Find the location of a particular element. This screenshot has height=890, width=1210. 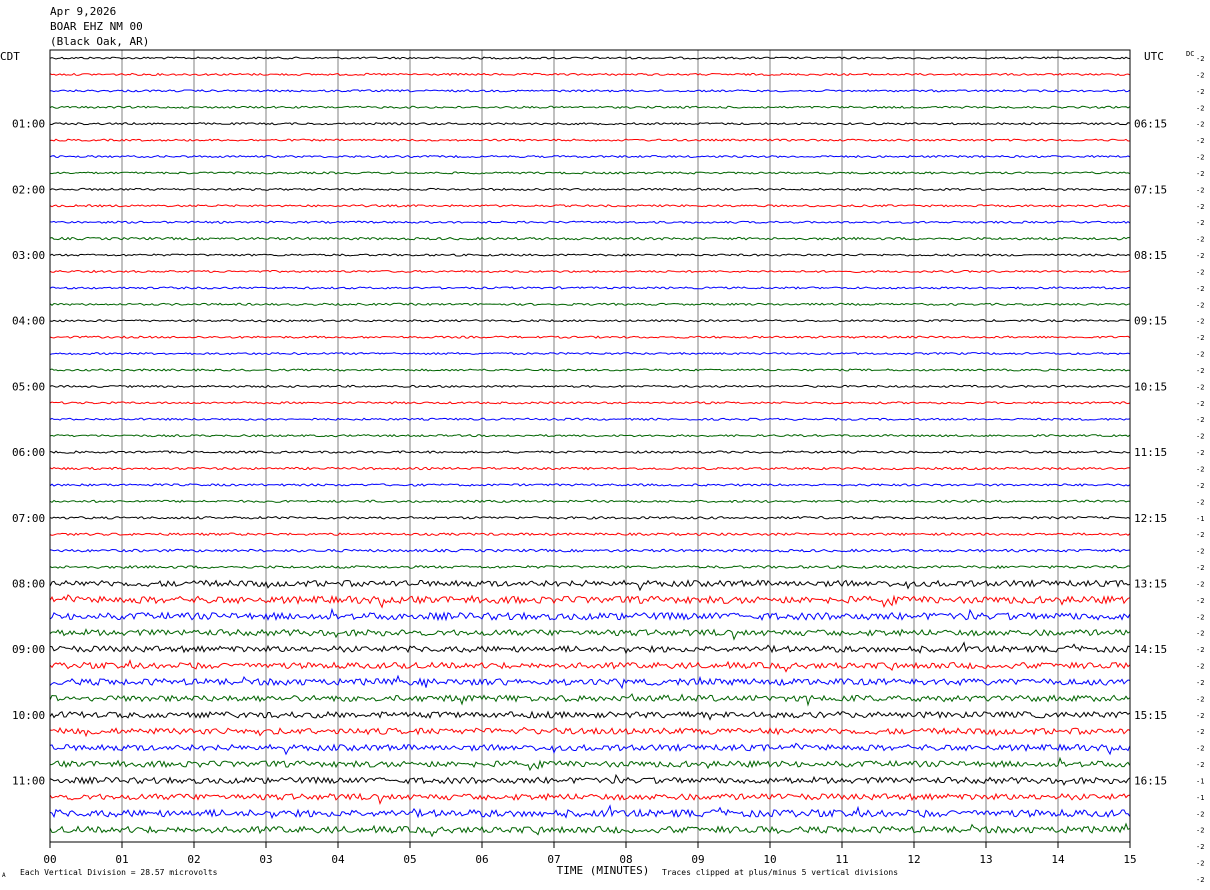

hour-label-cdt: 10:00 is located at coordinates (28, 715).